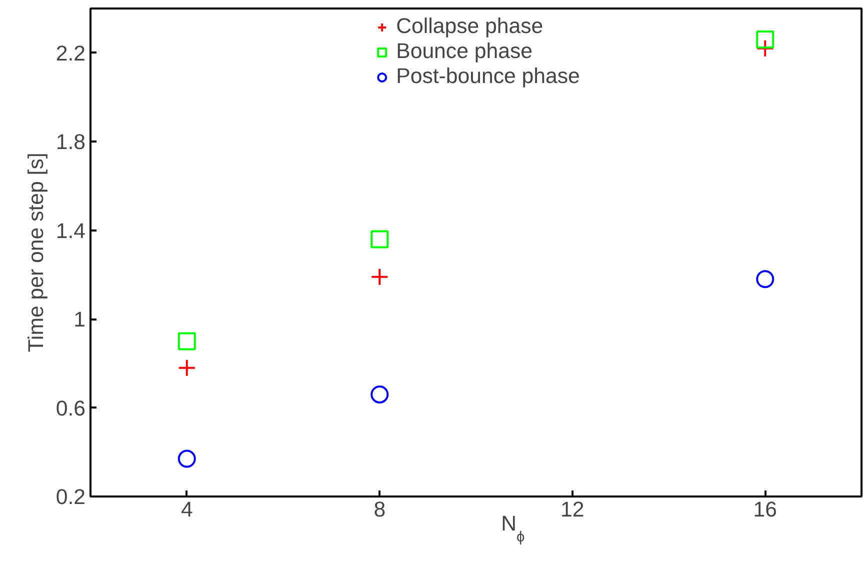 This screenshot has width=863, height=576. What do you see at coordinates (71, 53) in the screenshot?
I see `y-tick-label: 2.2` at bounding box center [71, 53].